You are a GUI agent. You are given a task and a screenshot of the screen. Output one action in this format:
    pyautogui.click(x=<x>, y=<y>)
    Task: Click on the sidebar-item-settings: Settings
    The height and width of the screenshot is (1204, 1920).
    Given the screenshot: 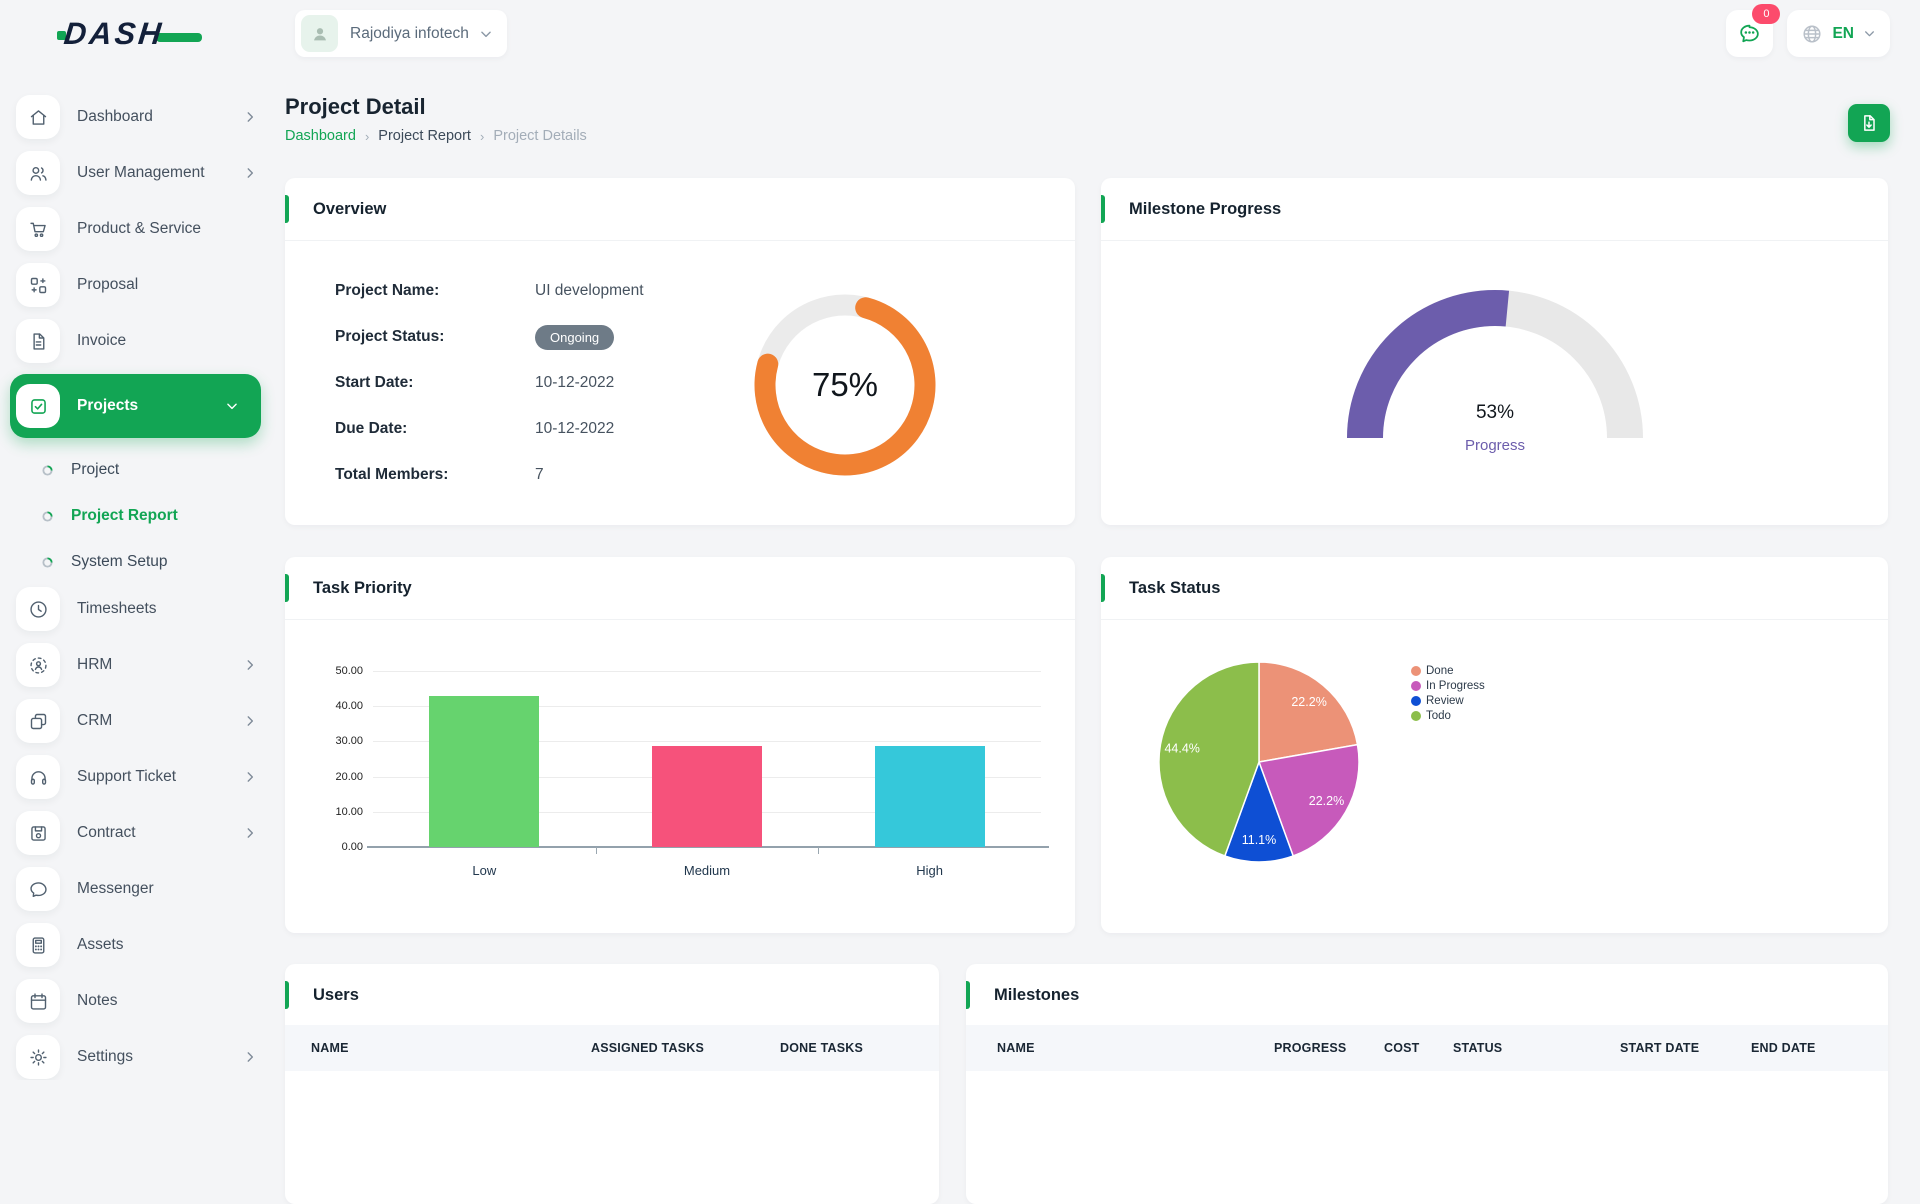 What is the action you would take?
    pyautogui.click(x=147, y=1057)
    